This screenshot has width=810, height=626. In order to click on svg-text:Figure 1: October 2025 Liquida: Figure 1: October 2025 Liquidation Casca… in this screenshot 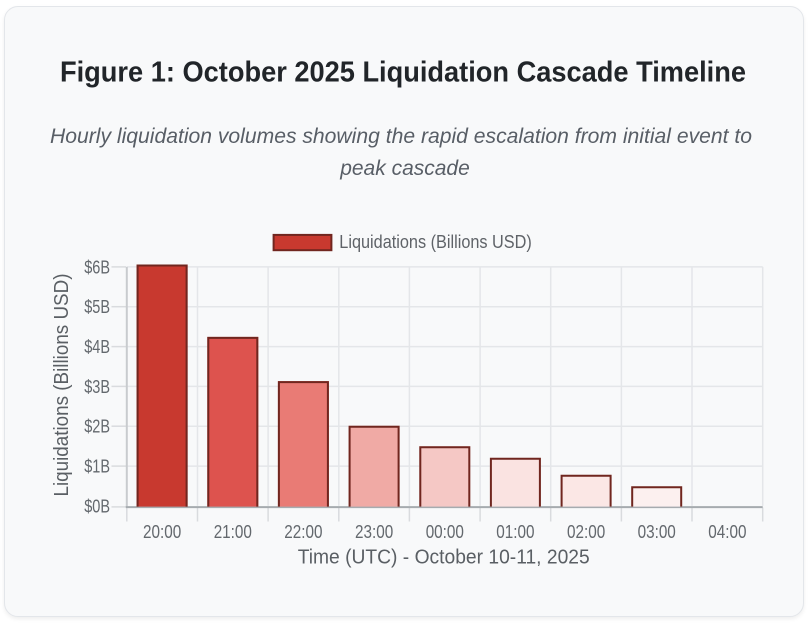, I will do `click(403, 73)`.